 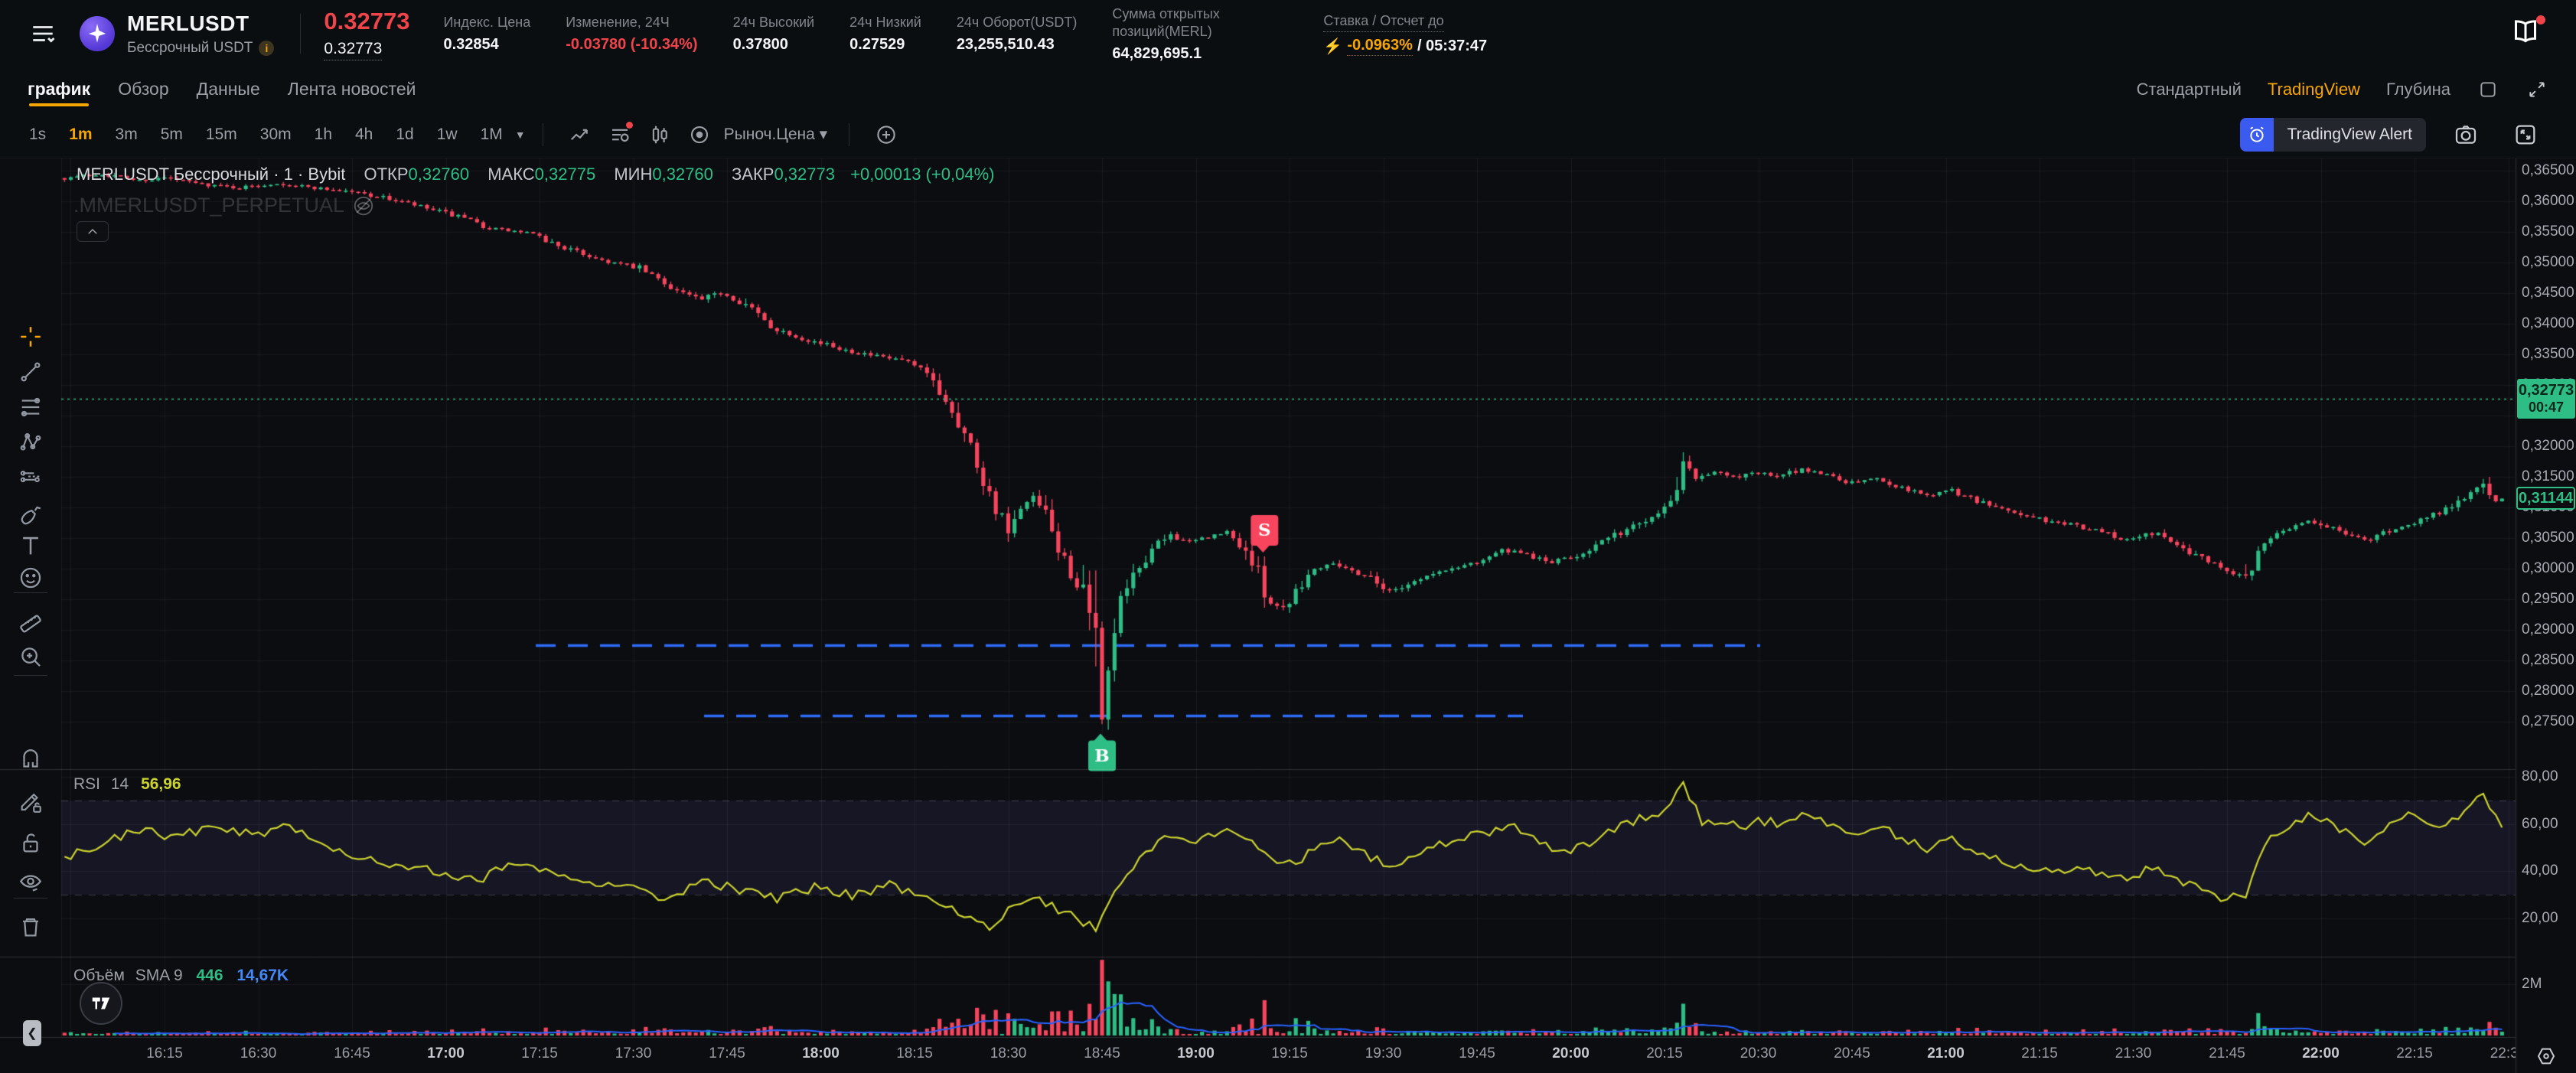 I want to click on rsi-pane-label: RSI 14 56,96, so click(x=127, y=784).